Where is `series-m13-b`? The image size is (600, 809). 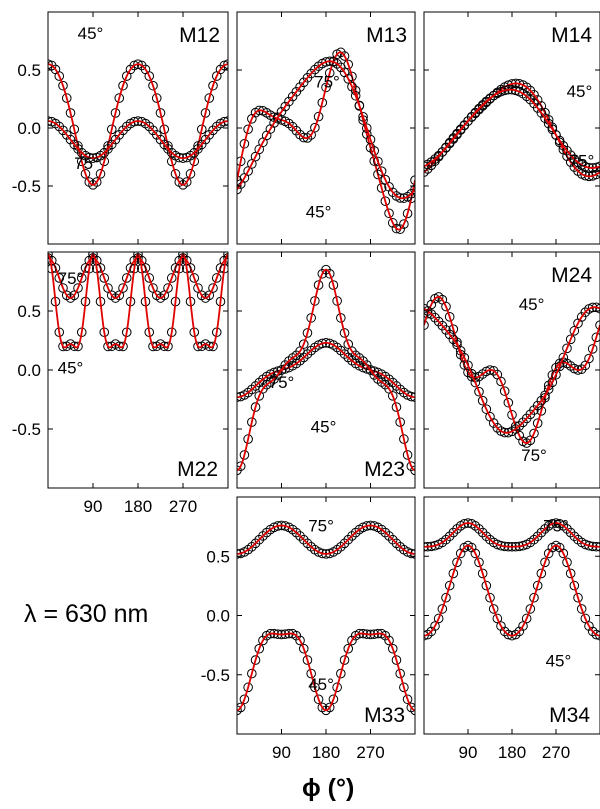 series-m13-b is located at coordinates (326, 129).